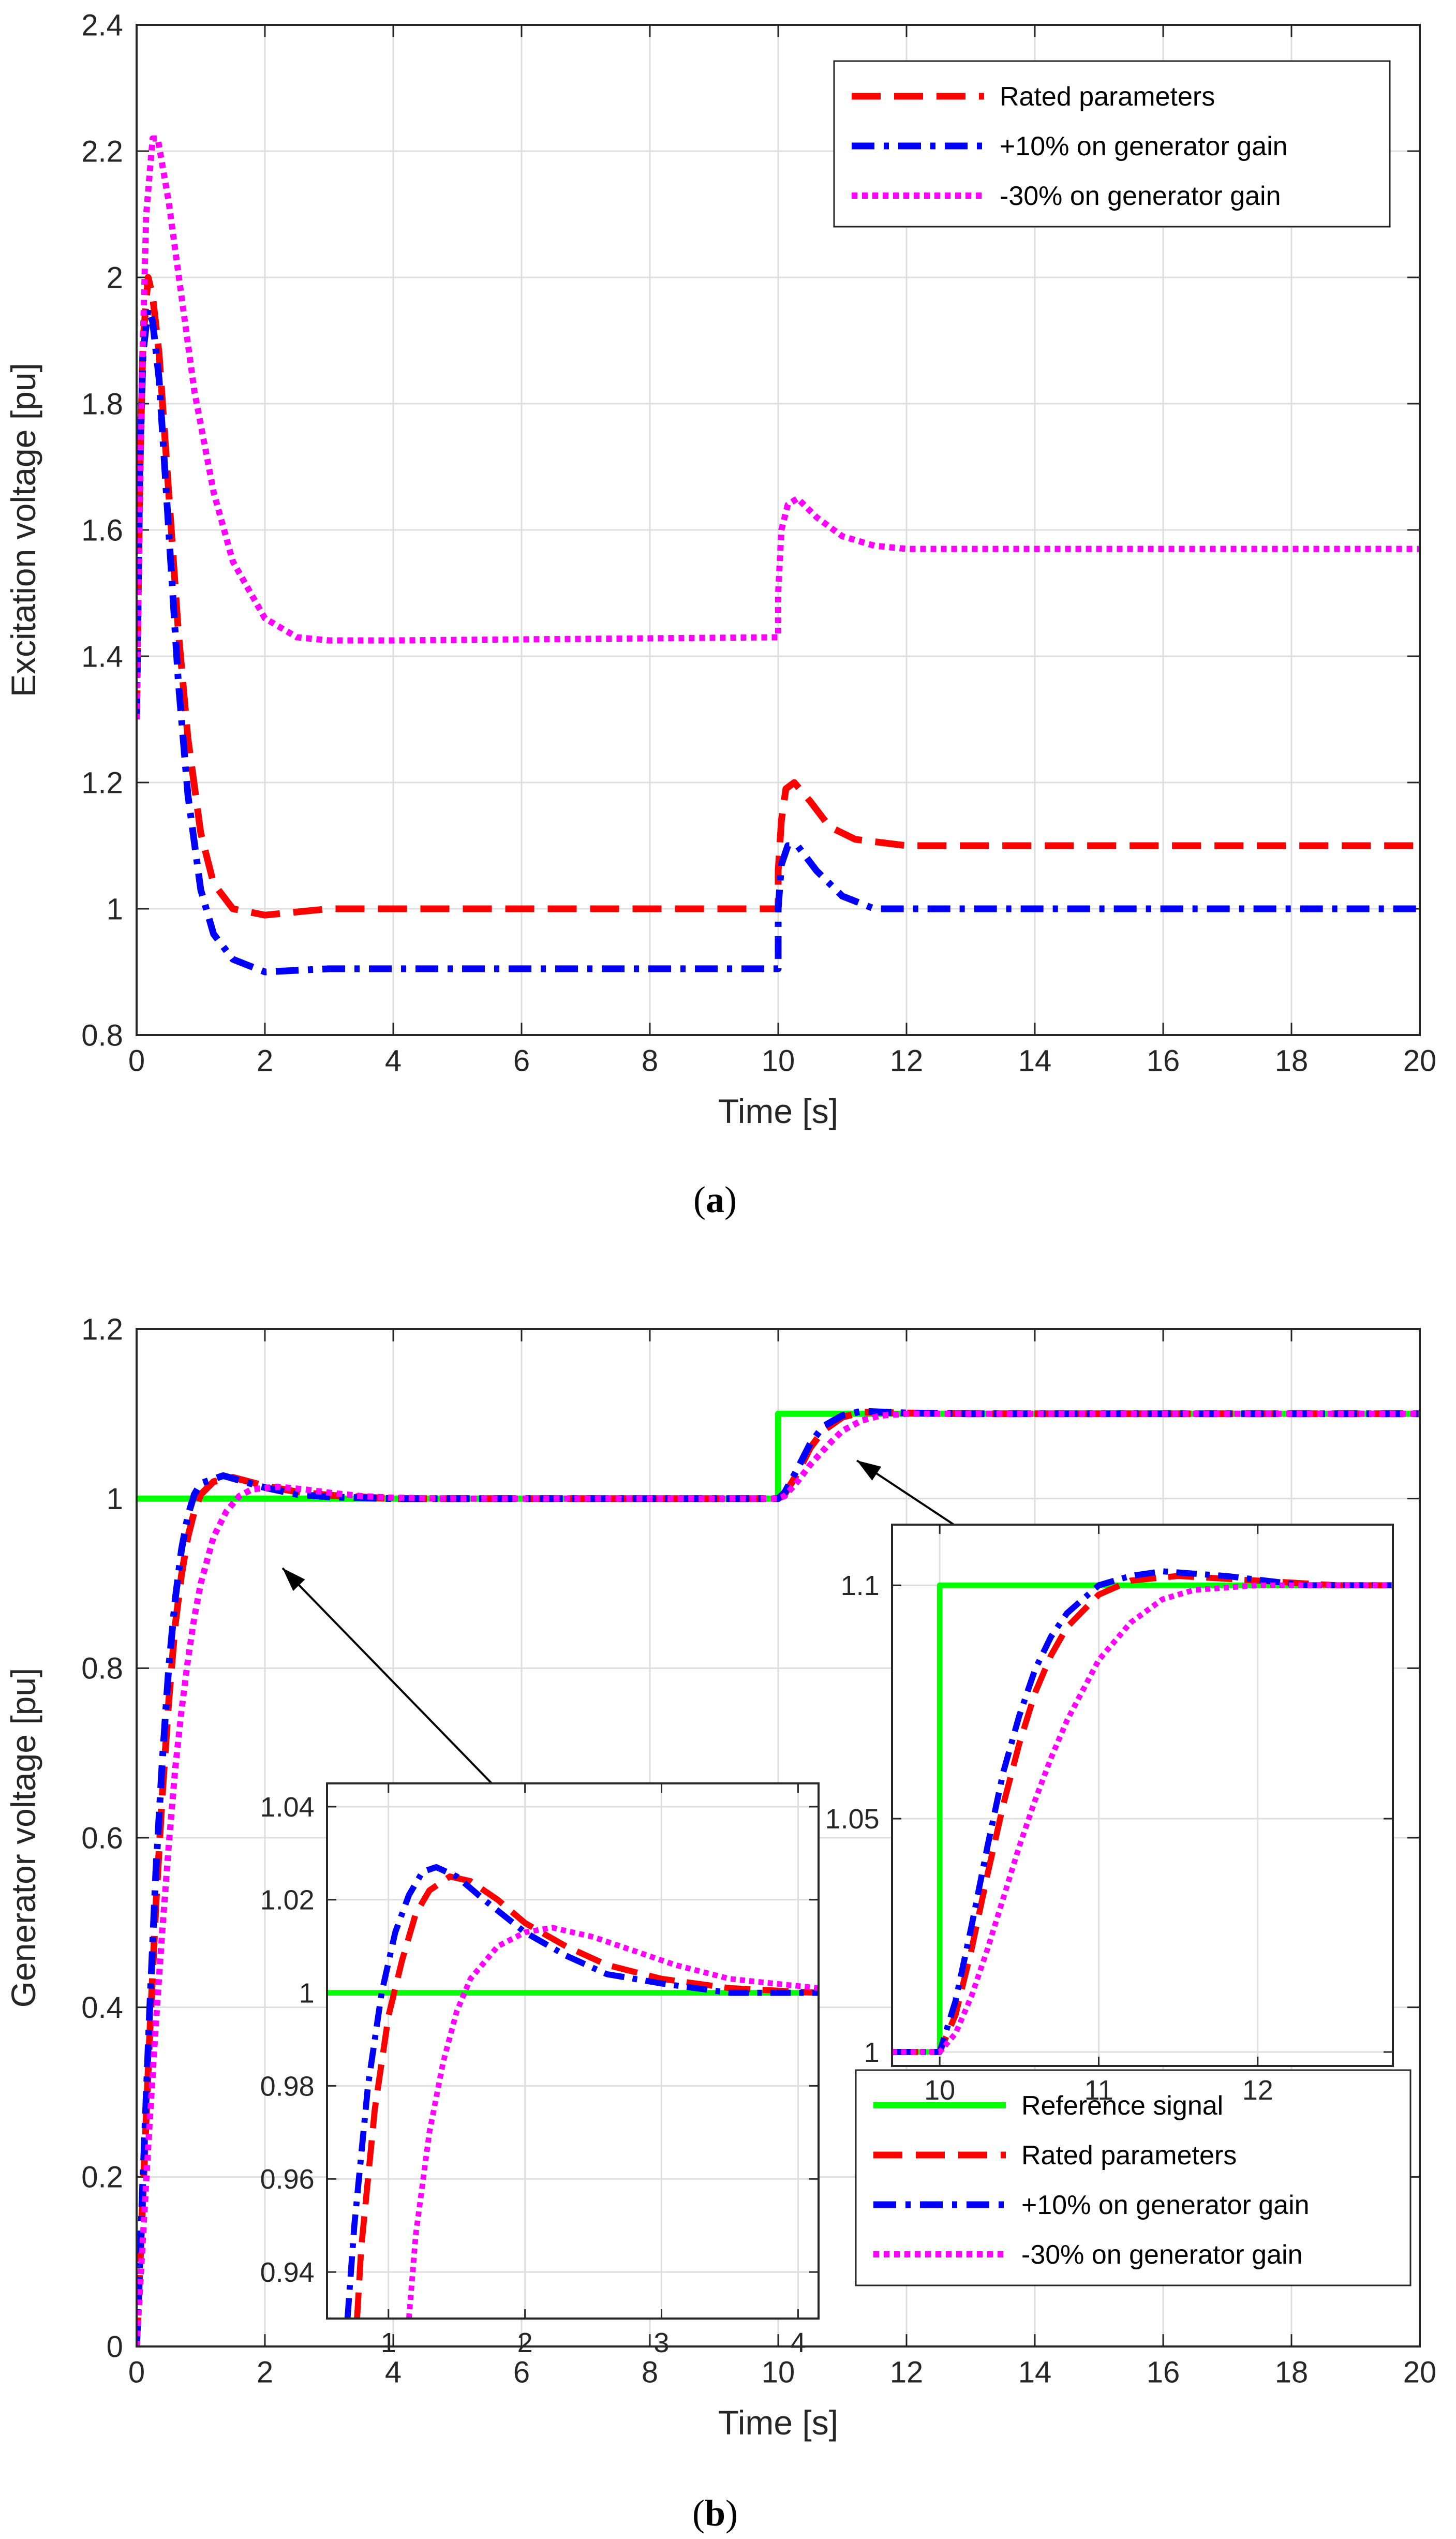 The height and width of the screenshot is (2539, 1456). What do you see at coordinates (662, 2342) in the screenshot?
I see `inset1-xtick-label-2: 3` at bounding box center [662, 2342].